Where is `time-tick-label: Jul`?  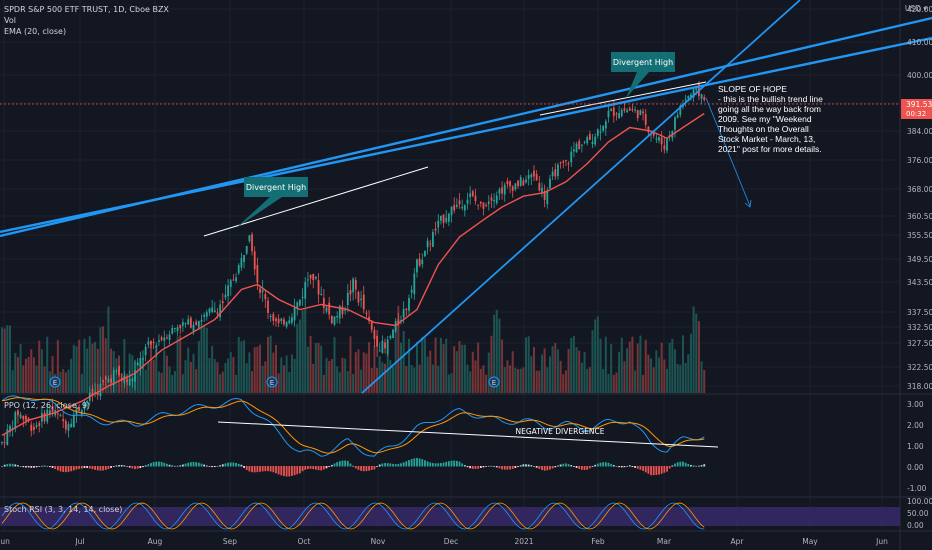 time-tick-label: Jul is located at coordinates (79, 541).